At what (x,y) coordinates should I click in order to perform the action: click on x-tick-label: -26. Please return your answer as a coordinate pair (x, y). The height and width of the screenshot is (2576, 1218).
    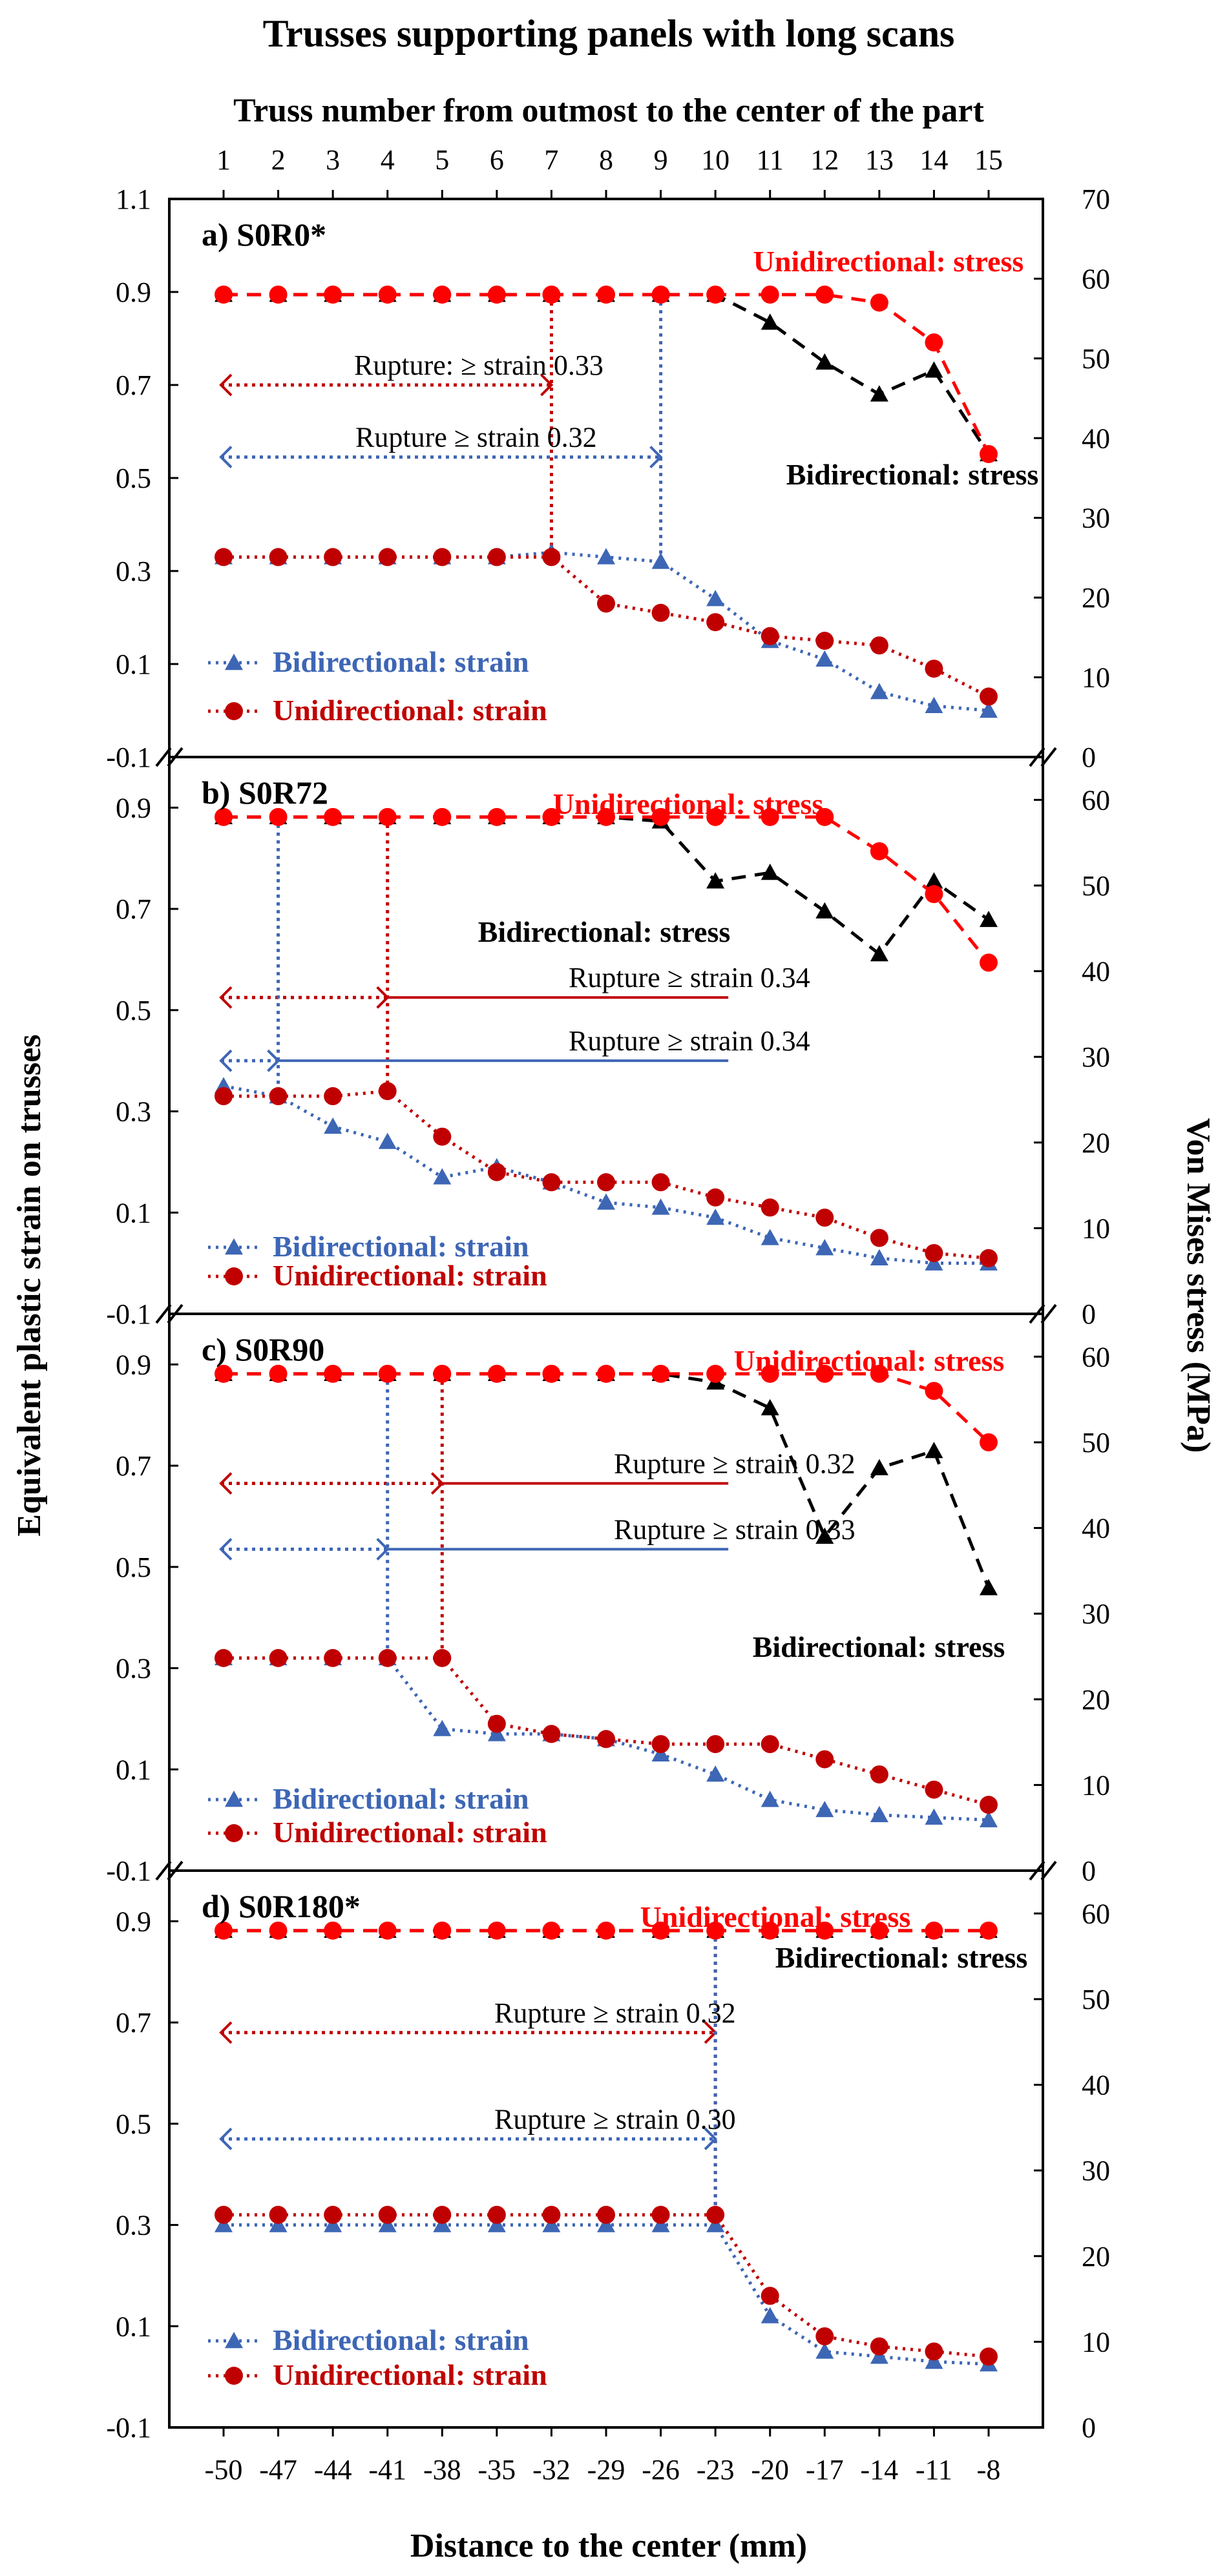
    Looking at the image, I should click on (661, 2470).